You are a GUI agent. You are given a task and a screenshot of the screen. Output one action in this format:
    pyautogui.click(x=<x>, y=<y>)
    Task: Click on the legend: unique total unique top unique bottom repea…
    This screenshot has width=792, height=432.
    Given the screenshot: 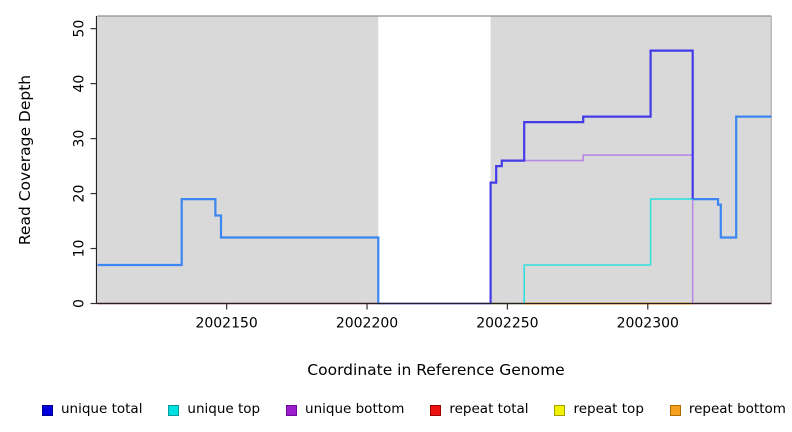 What is the action you would take?
    pyautogui.click(x=414, y=410)
    